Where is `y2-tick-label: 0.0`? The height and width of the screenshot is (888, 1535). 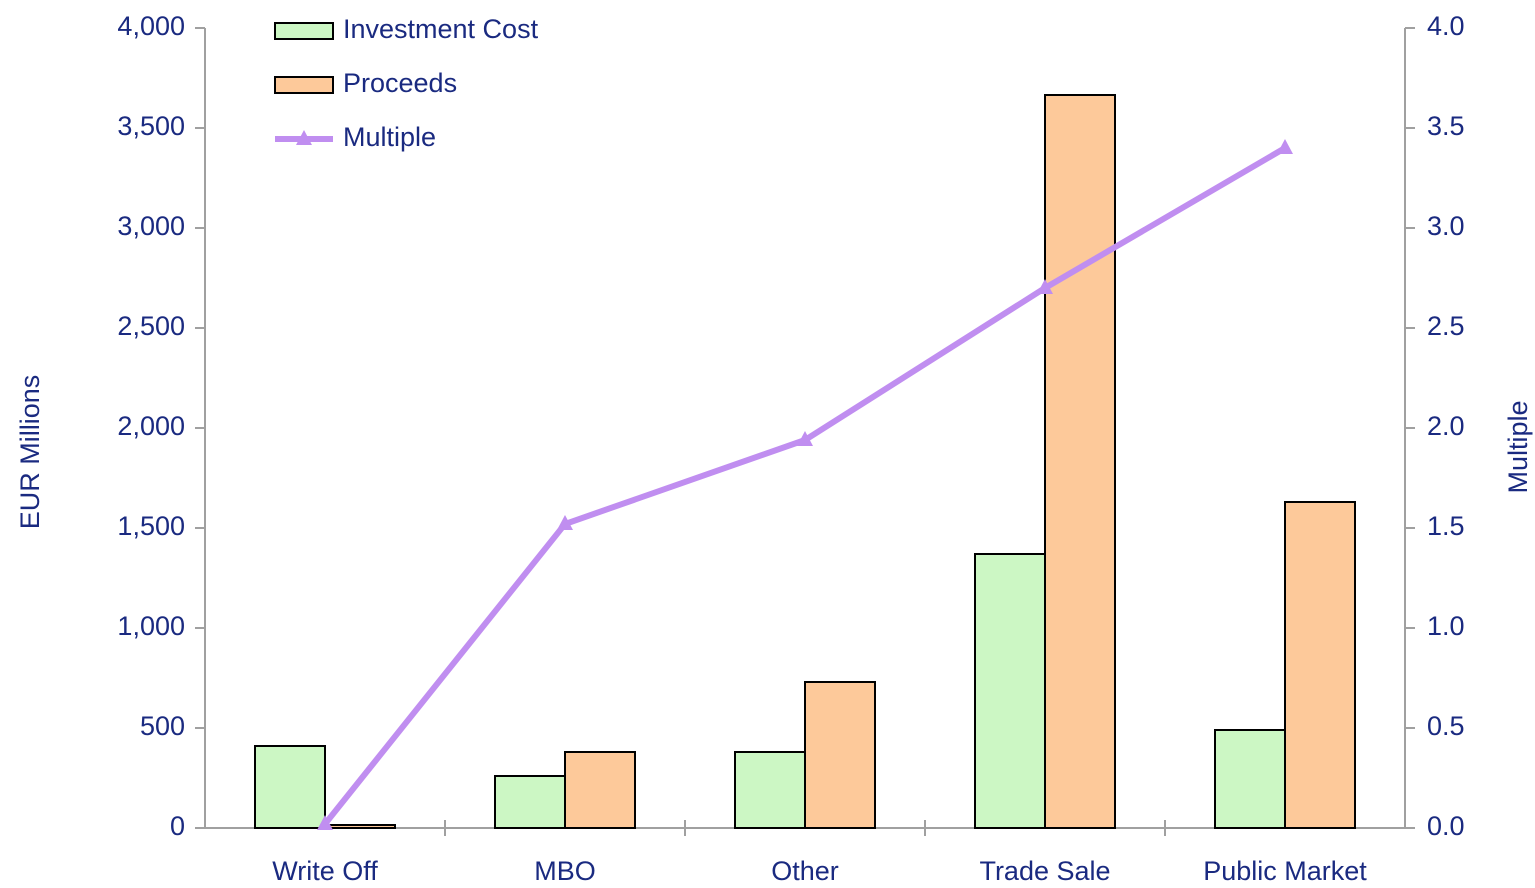 y2-tick-label: 0.0 is located at coordinates (1446, 826).